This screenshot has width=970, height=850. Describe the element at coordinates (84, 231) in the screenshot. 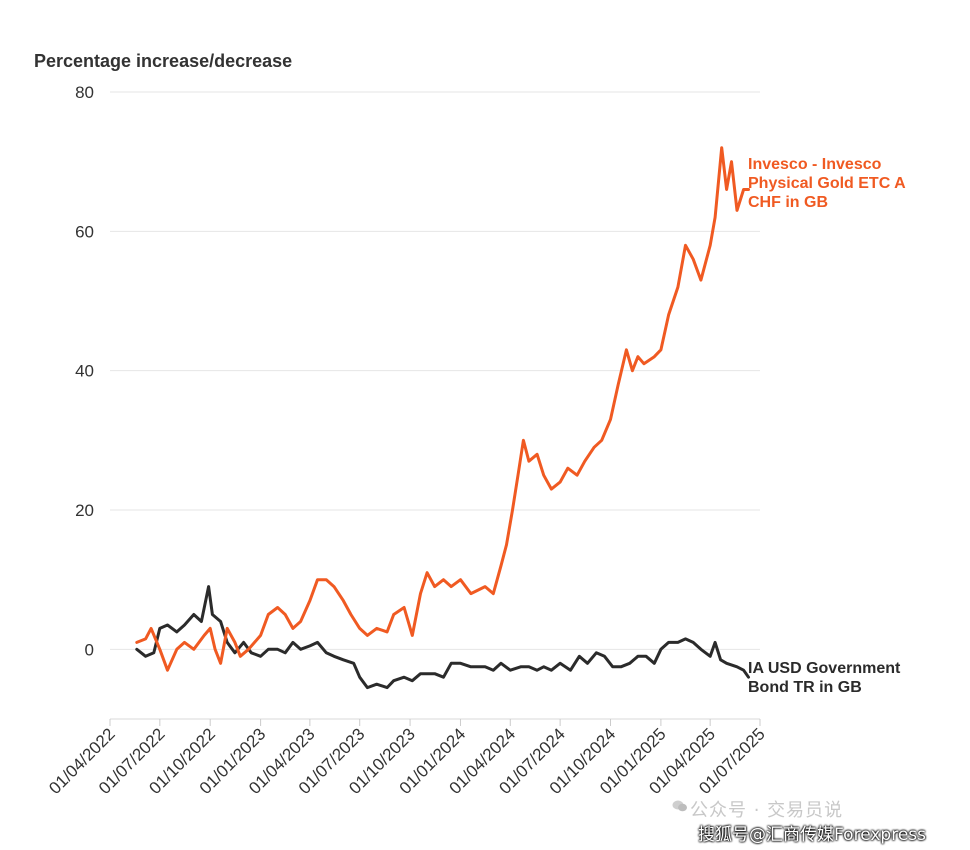

I see `y-tick-label: 60` at that location.